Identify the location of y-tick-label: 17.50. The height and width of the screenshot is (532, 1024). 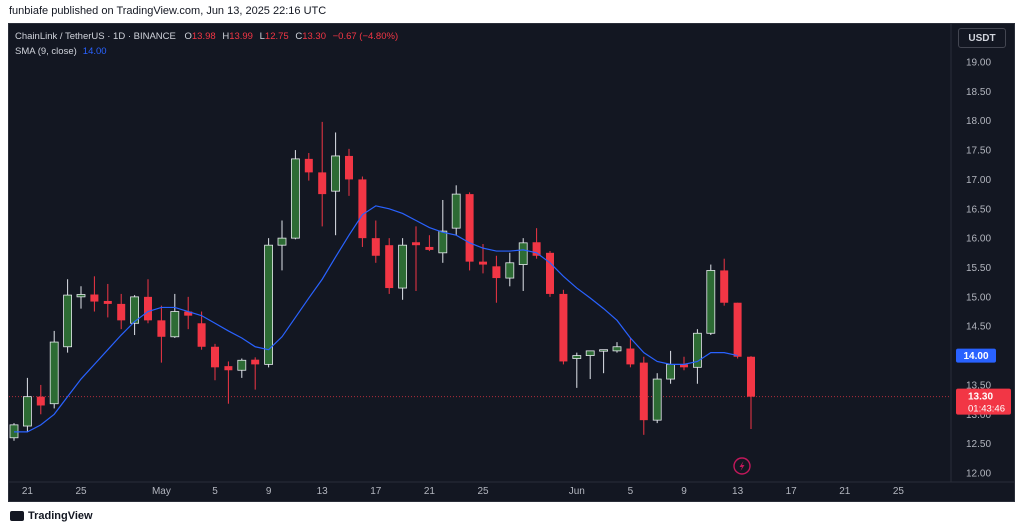
(978, 151).